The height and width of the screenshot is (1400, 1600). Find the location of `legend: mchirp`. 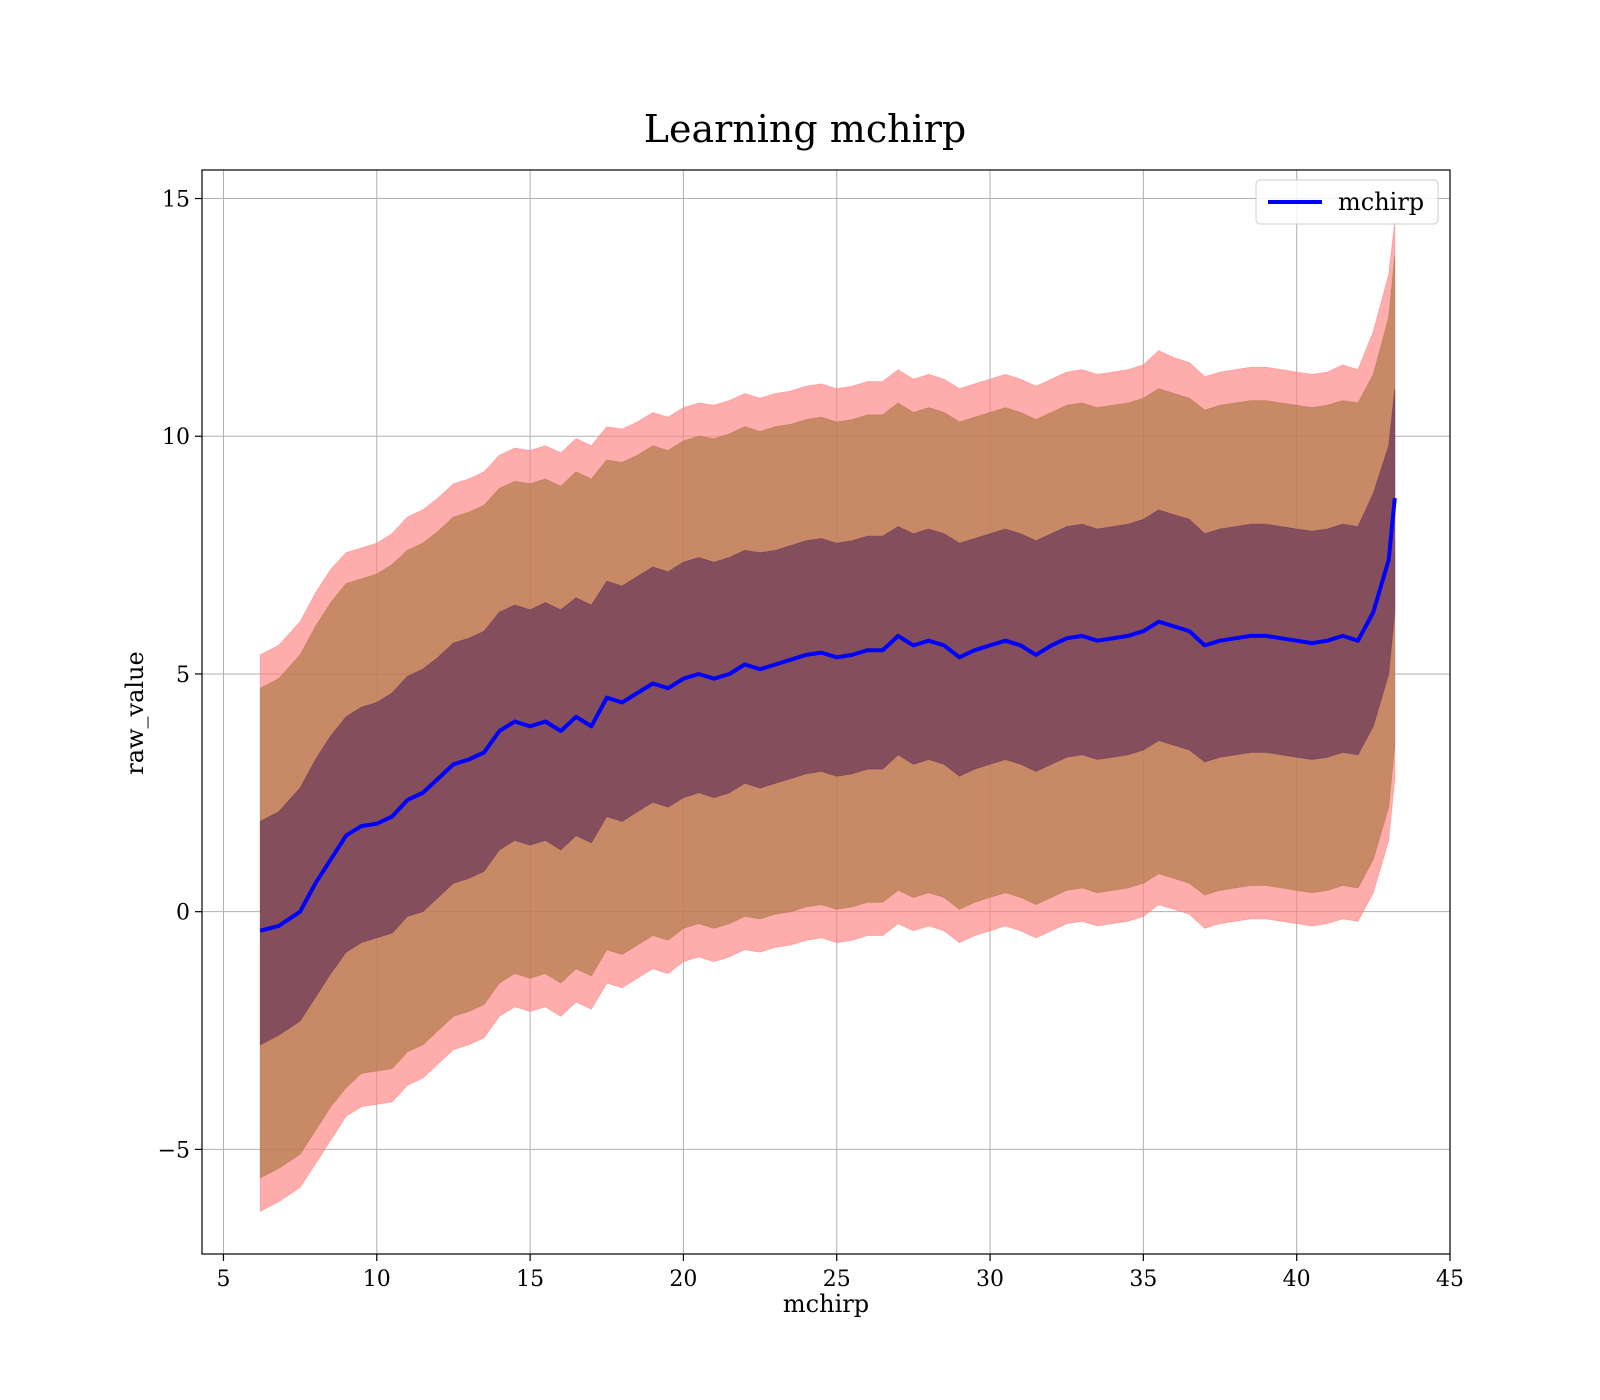

legend: mchirp is located at coordinates (1347, 202).